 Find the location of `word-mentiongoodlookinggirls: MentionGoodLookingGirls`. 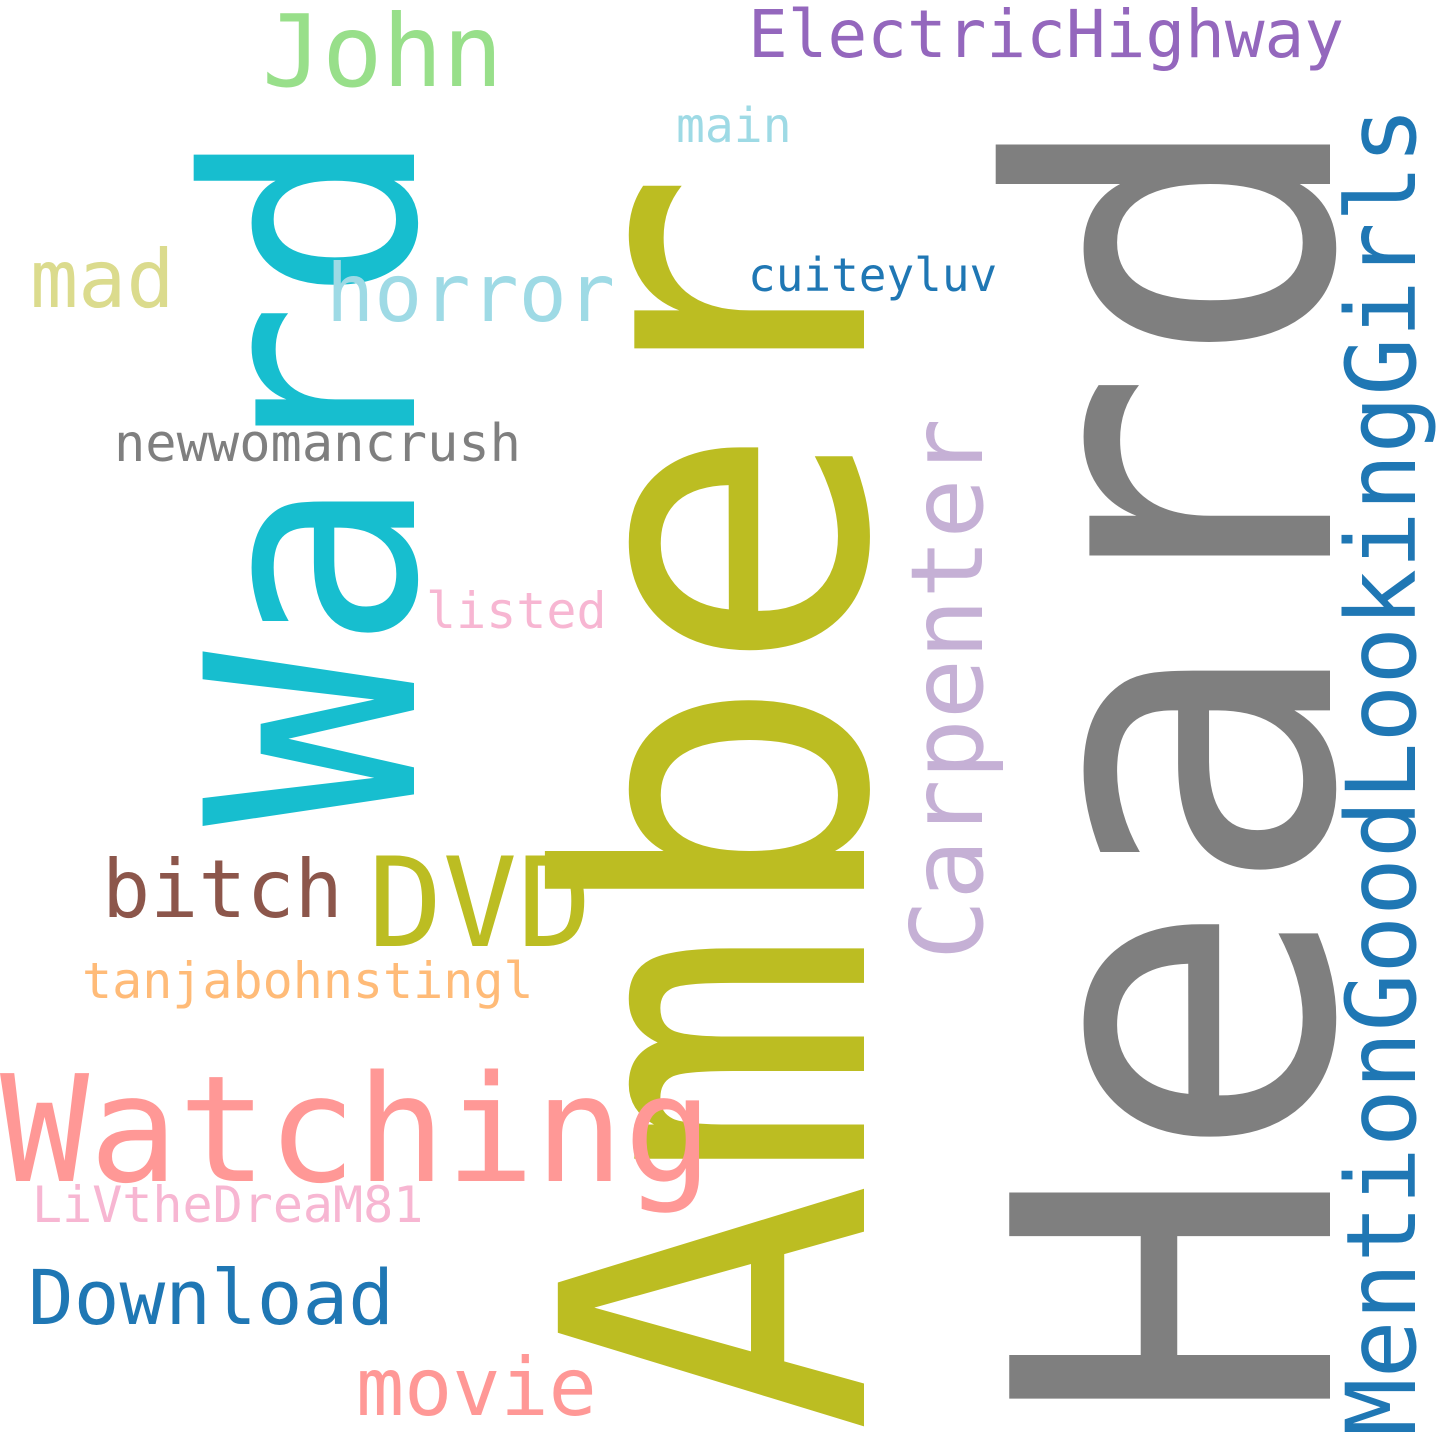

word-mentiongoodlookinggirls: MentionGoodLookingGirls is located at coordinates (1382, 771).